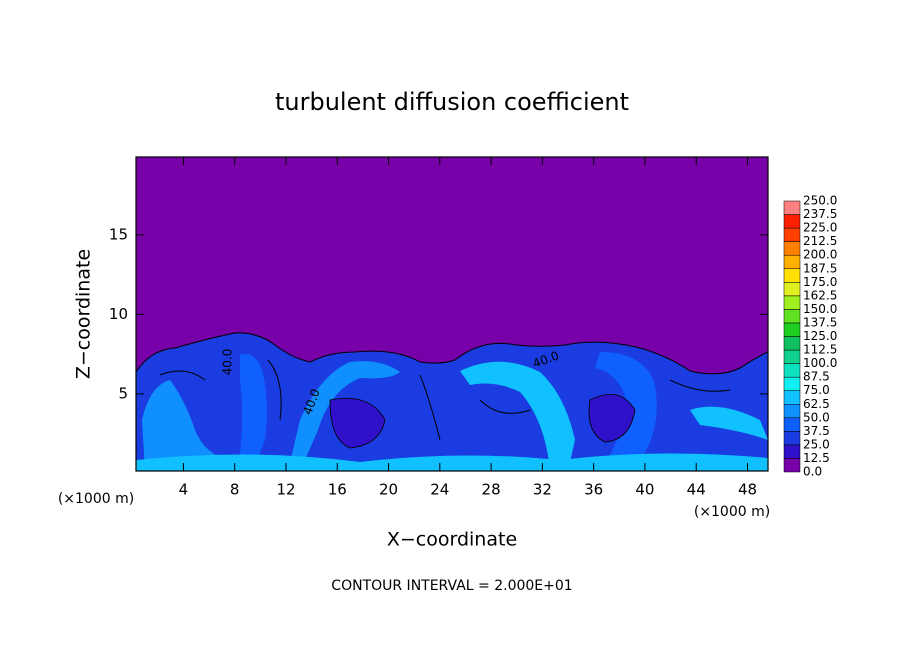  What do you see at coordinates (118, 234) in the screenshot?
I see `y-tick-label: 15` at bounding box center [118, 234].